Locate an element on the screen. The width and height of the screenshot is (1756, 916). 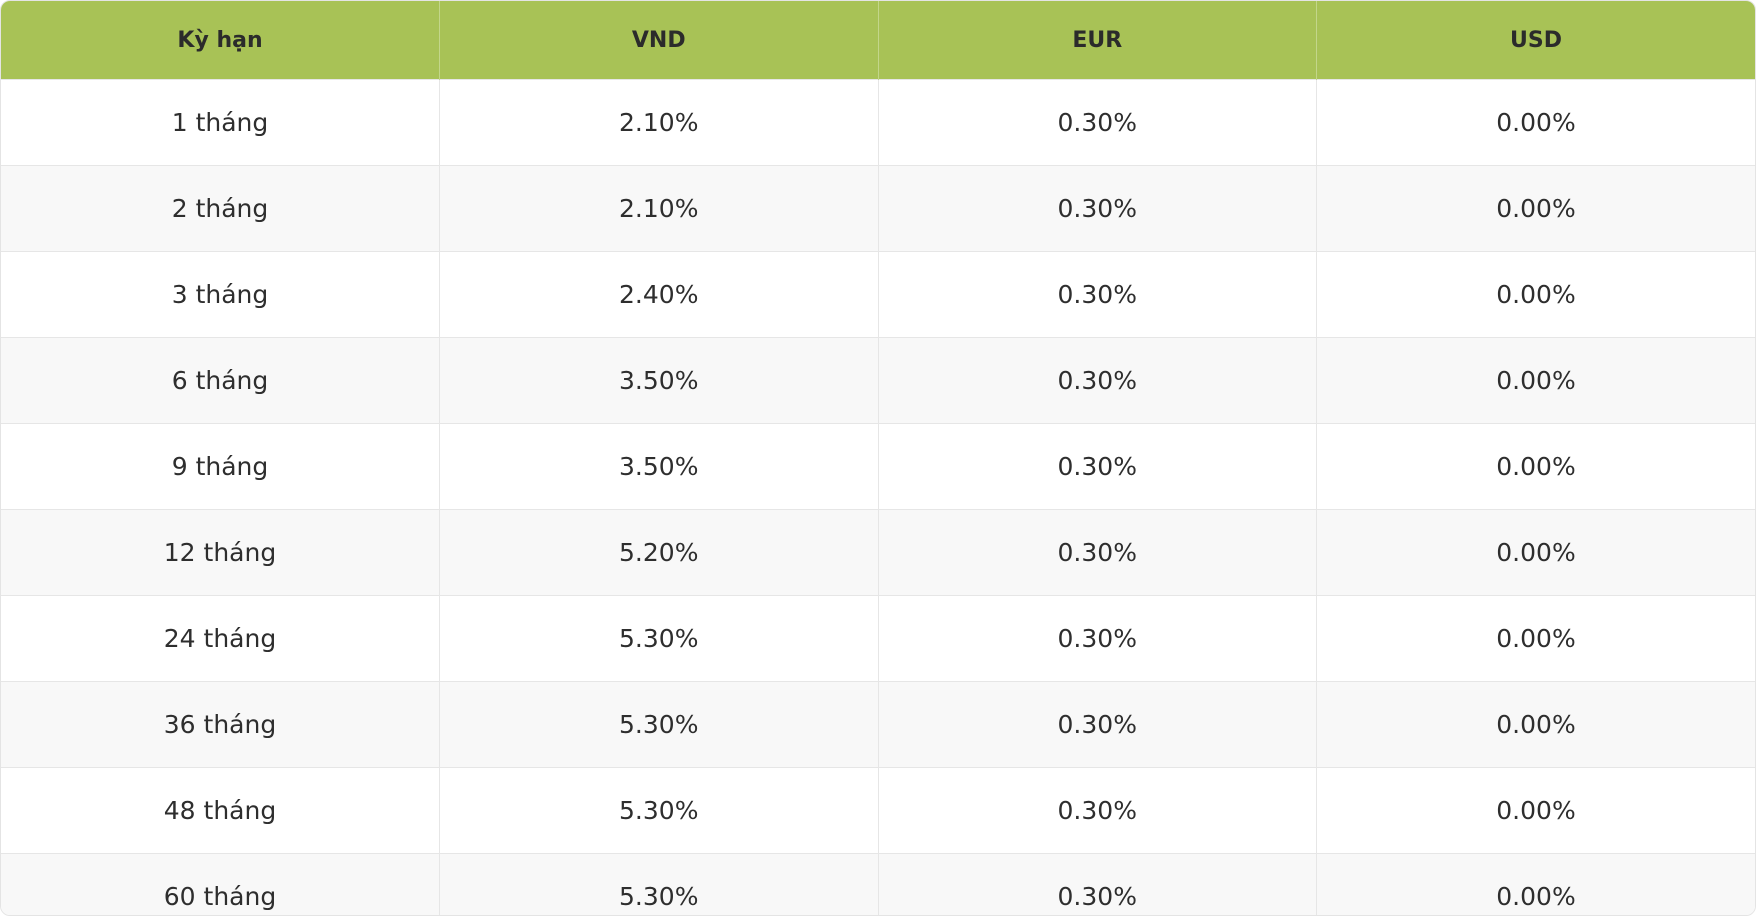
table-row: 1 tháng 2.10% 0.30% 0.00% is located at coordinates (878, 122).